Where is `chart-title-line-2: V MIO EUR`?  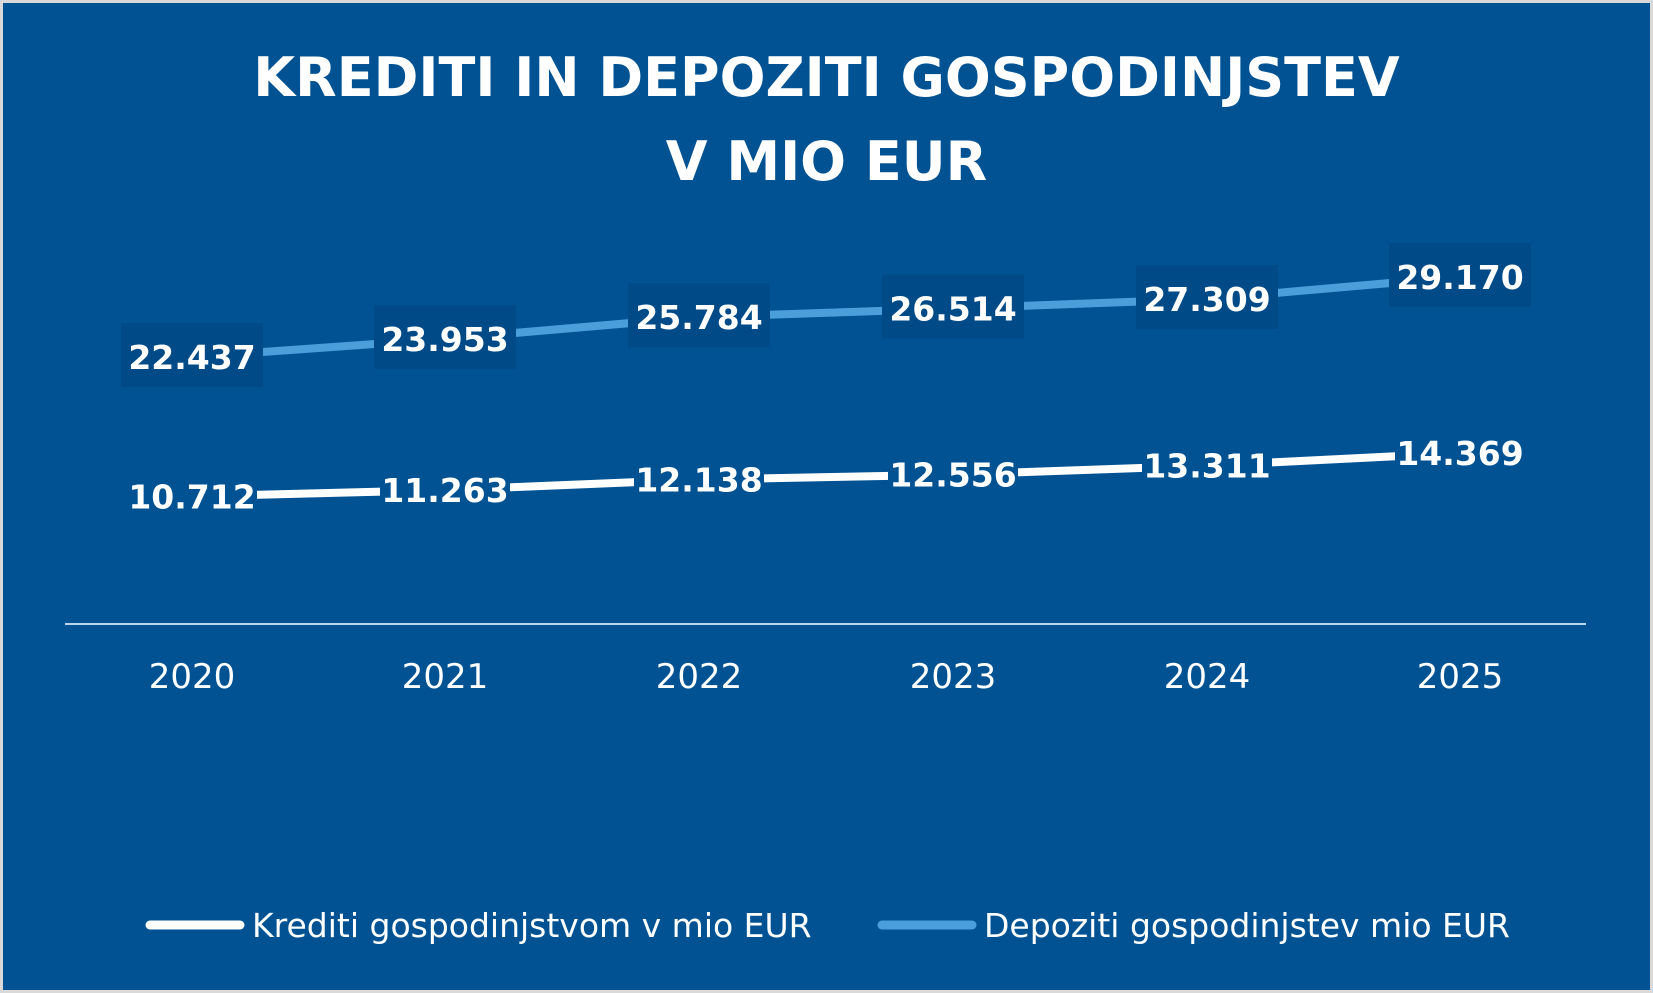
chart-title-line-2: V MIO EUR is located at coordinates (826, 161).